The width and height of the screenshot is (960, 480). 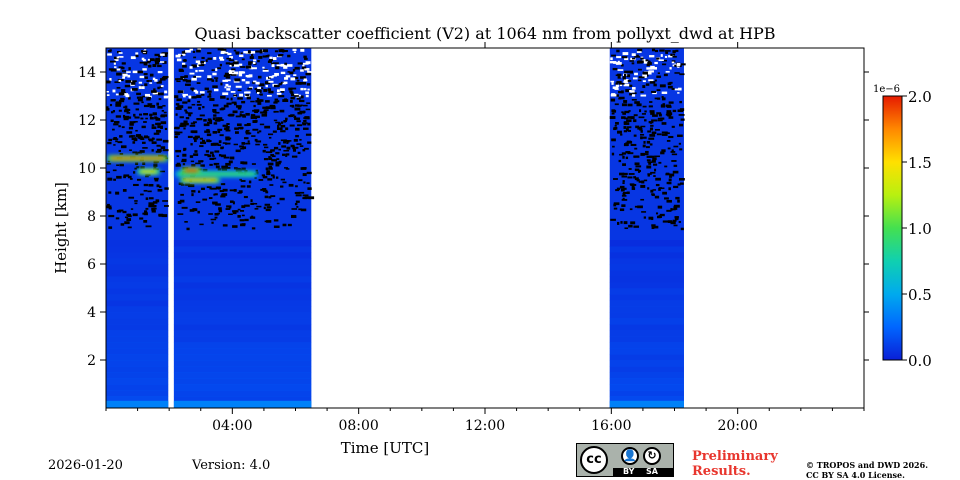 What do you see at coordinates (646, 404) in the screenshot?
I see `boundary-layer` at bounding box center [646, 404].